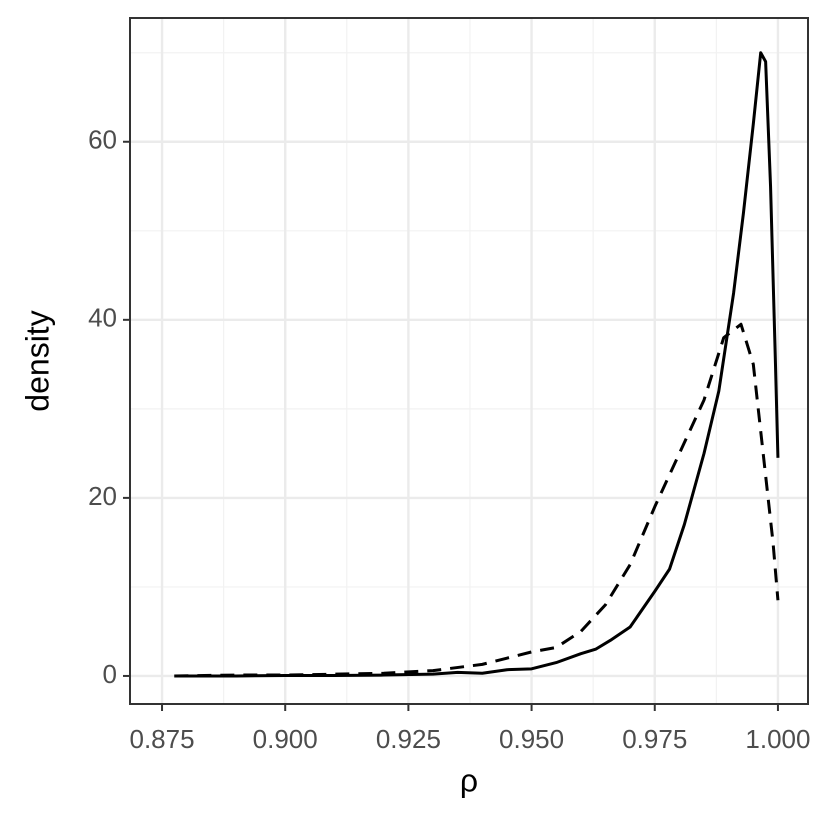  I want to click on x-tick-label: 0.950, so click(531, 739).